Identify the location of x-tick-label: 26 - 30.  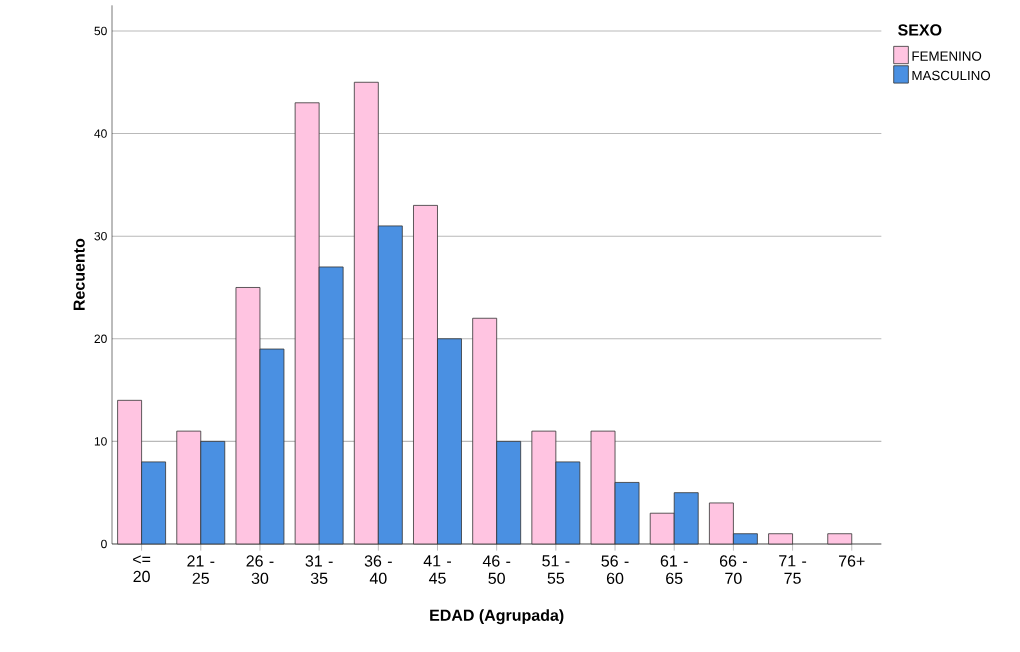
(260, 570).